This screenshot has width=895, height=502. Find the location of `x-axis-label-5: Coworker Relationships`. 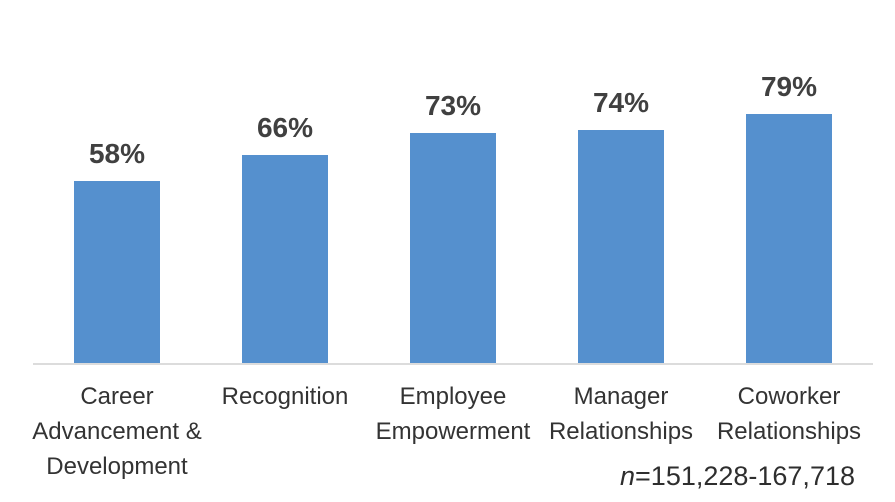

x-axis-label-5: Coworker Relationships is located at coordinates (789, 414).